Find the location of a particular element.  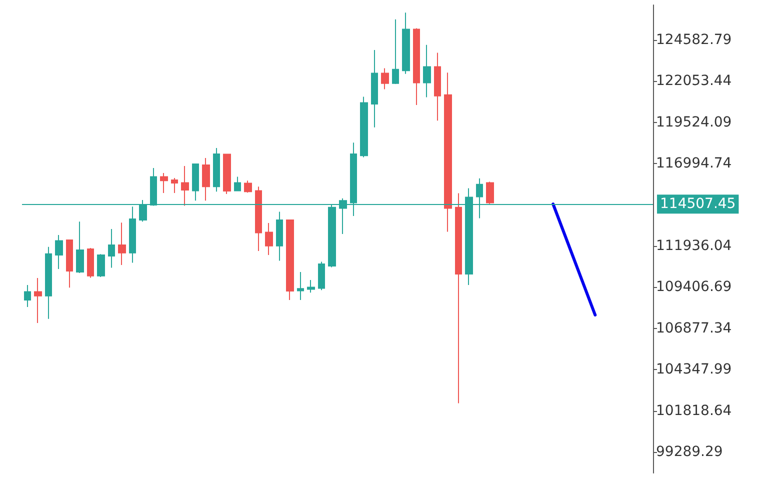

y-tick-label: 124582.79 is located at coordinates (694, 40).